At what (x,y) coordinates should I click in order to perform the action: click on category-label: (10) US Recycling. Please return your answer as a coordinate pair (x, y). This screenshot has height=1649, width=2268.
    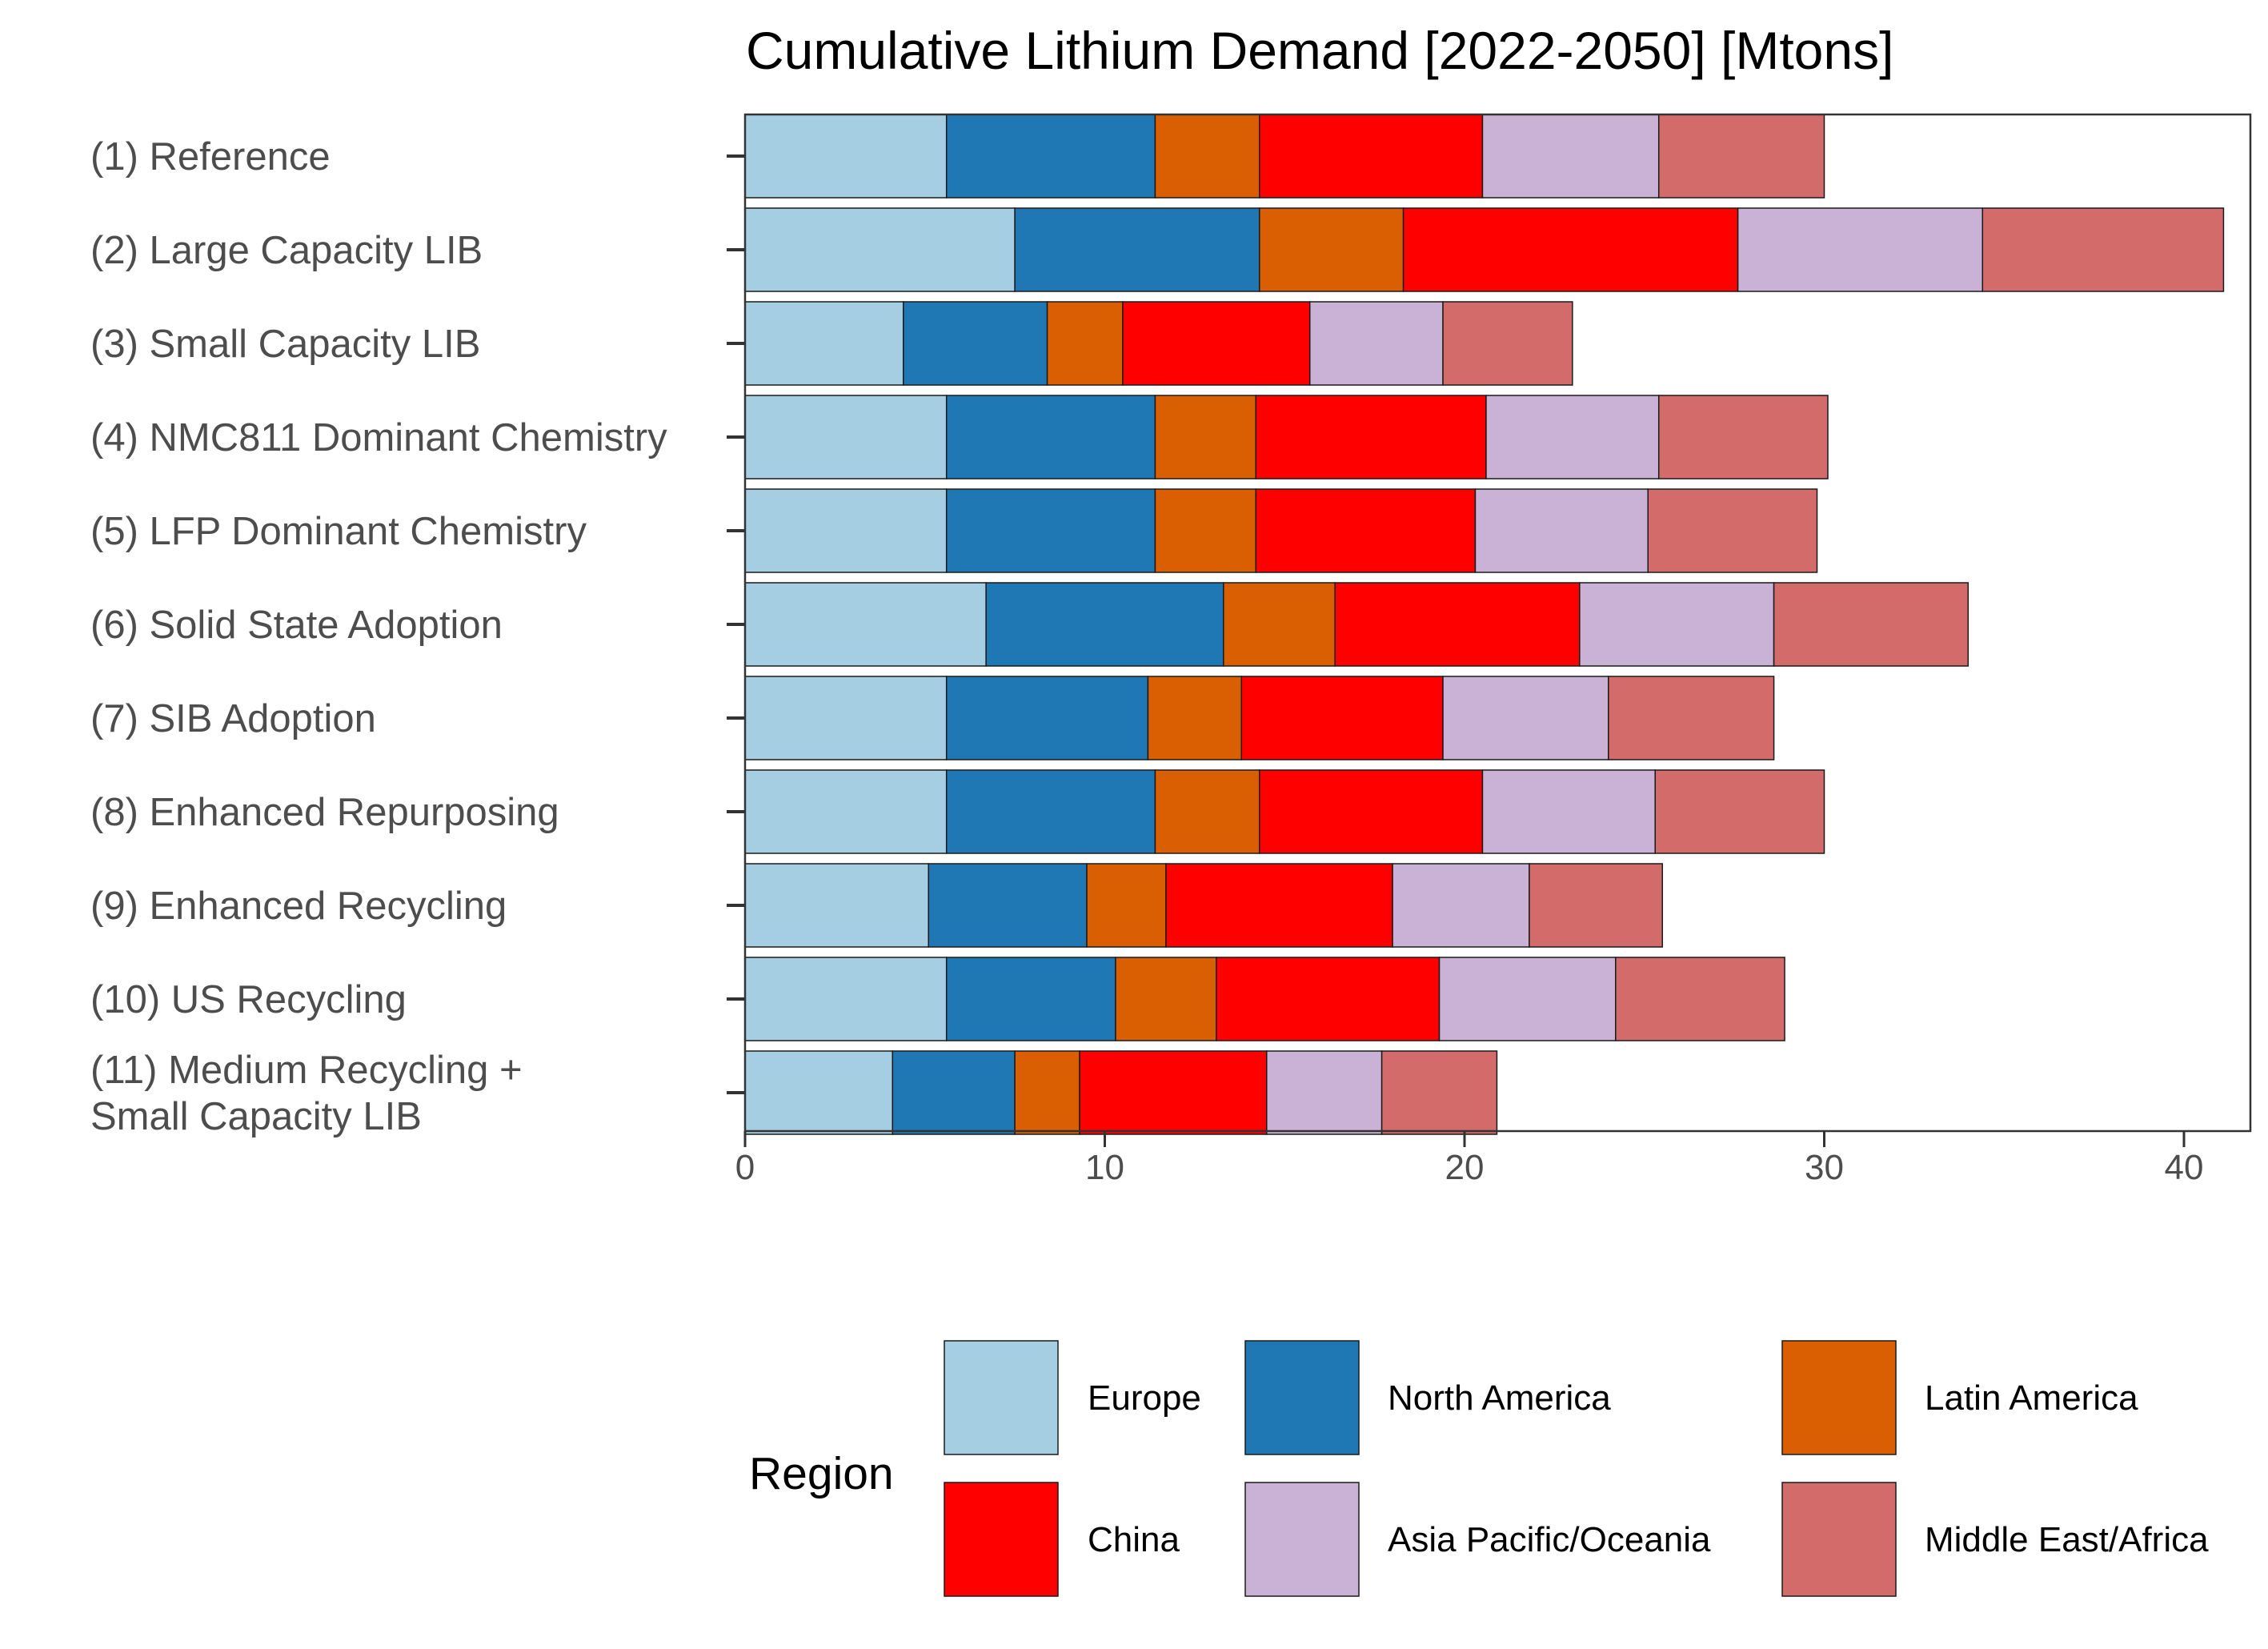
    Looking at the image, I should click on (248, 999).